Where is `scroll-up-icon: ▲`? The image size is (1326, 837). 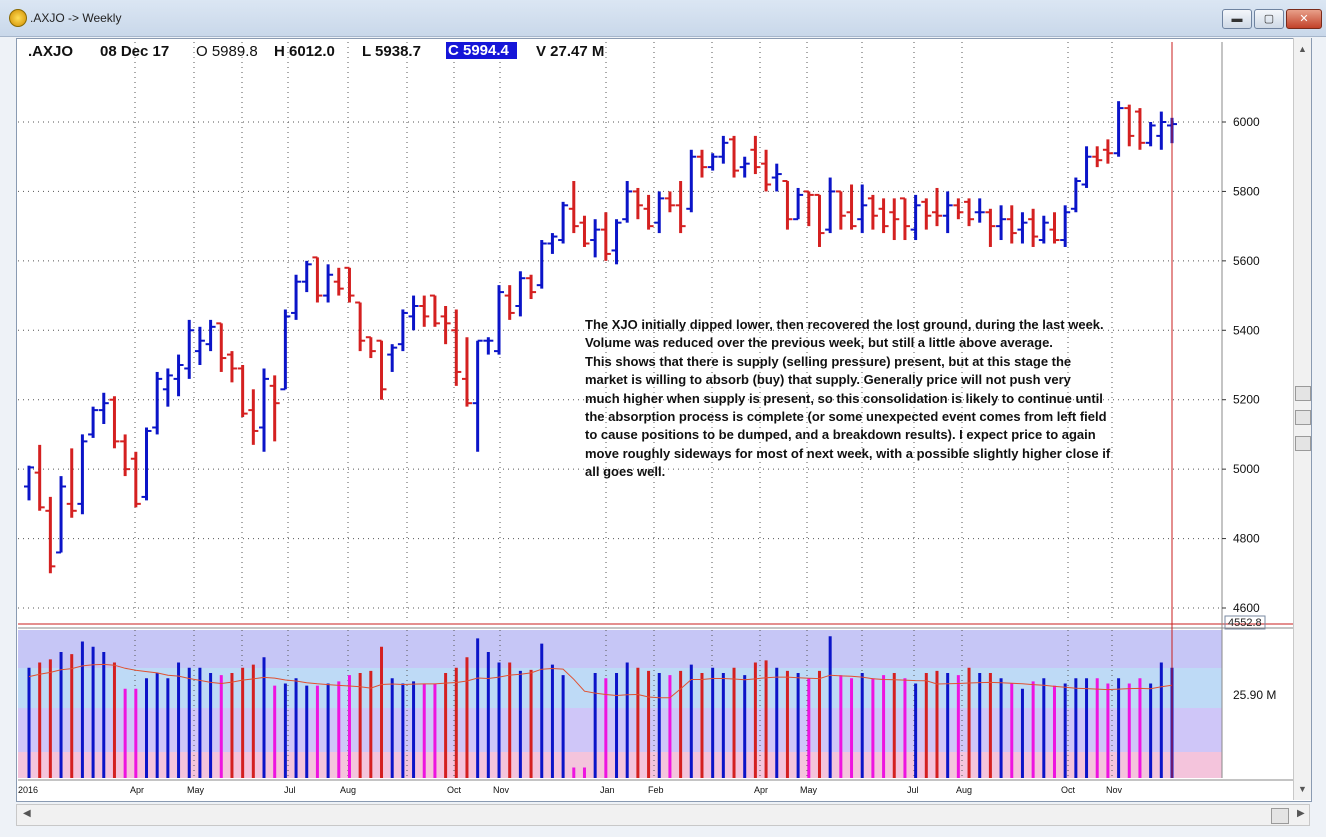 scroll-up-icon: ▲ is located at coordinates (1302, 49).